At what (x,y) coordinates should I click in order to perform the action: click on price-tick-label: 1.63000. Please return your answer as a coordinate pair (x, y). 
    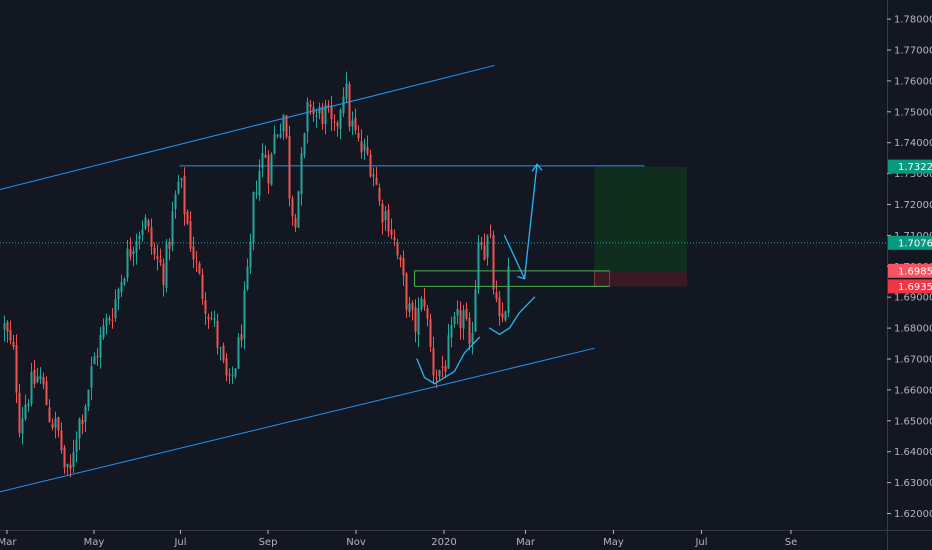
    Looking at the image, I should click on (913, 483).